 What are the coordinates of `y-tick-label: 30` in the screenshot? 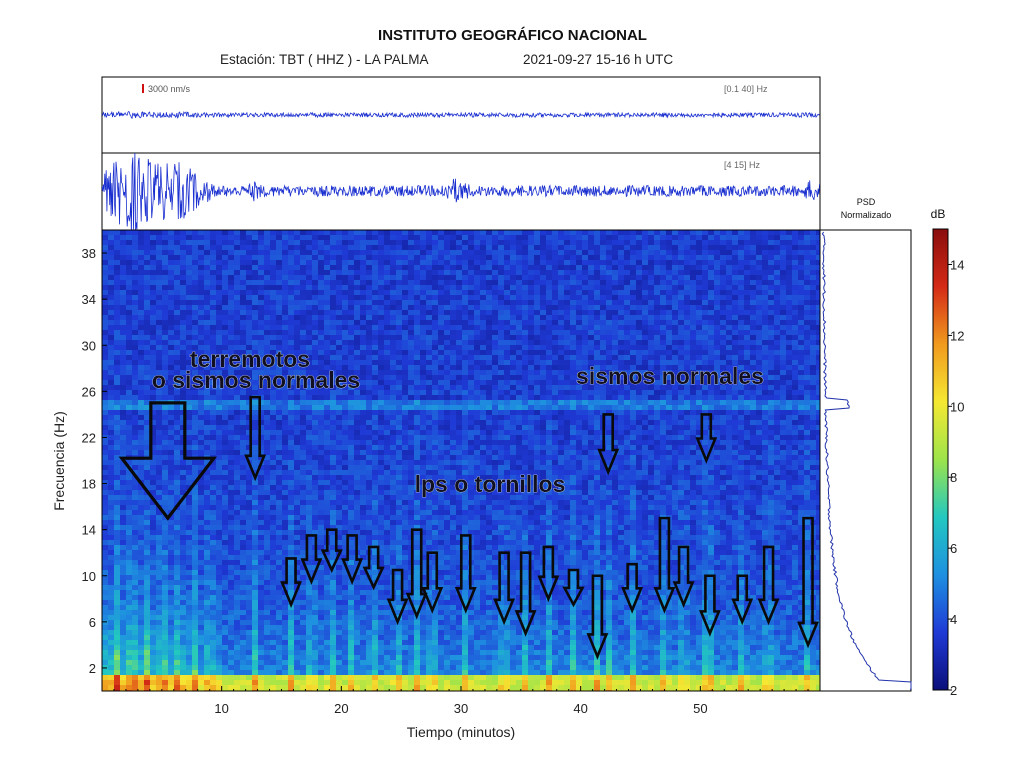 It's located at (89, 345).